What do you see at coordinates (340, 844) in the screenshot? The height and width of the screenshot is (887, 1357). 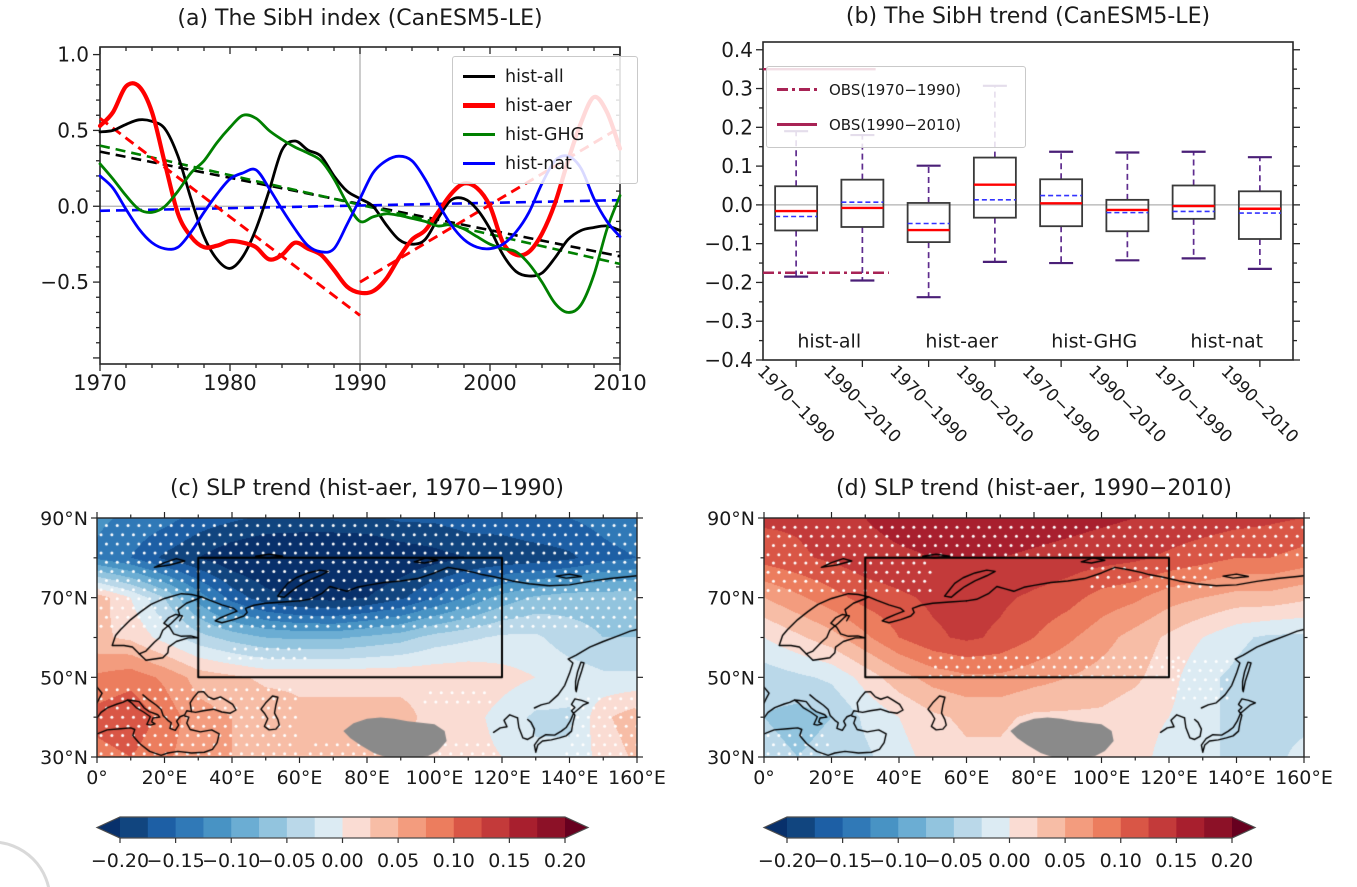 I see `colorbar-c: −0.20−0.15−0.10−0.05 0.00 0.05 0.10 0.15 0.20` at bounding box center [340, 844].